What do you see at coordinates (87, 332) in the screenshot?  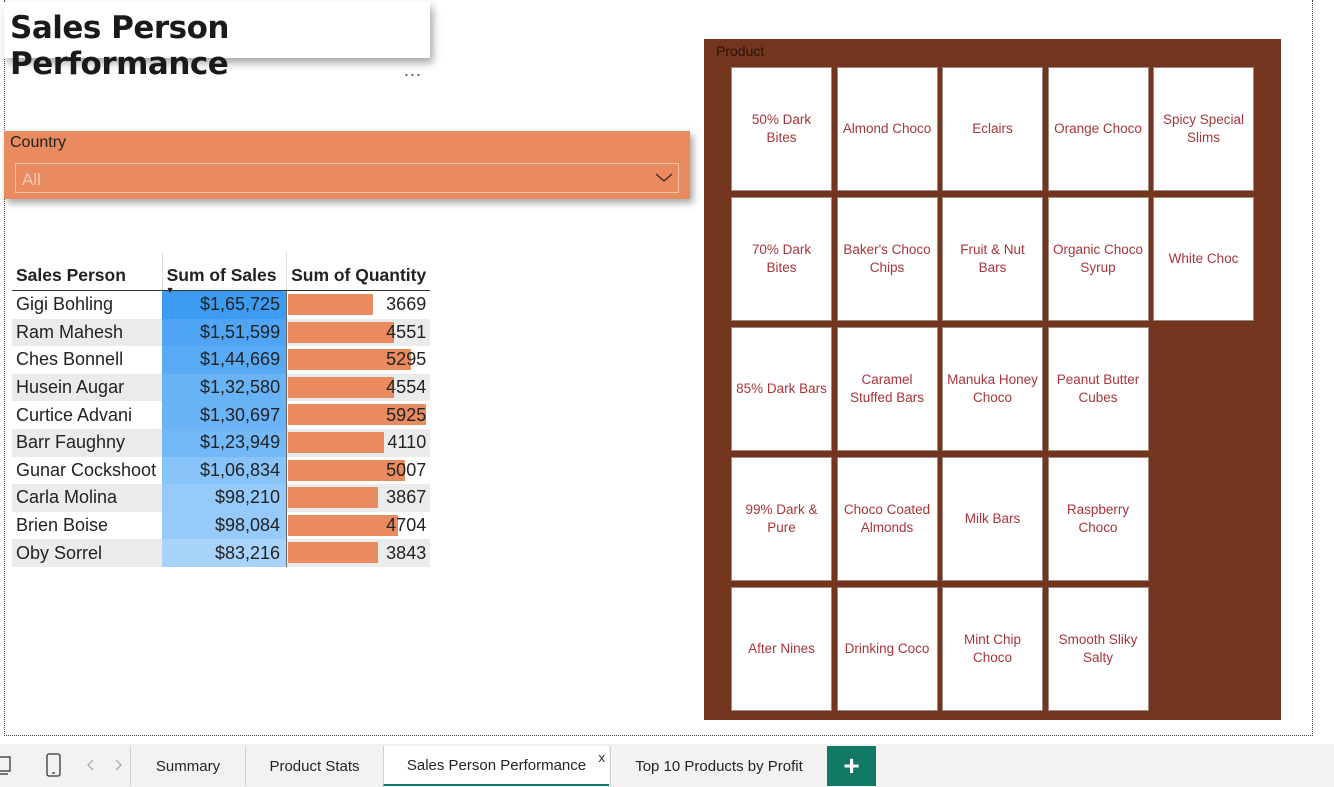 I see `cell-sales-person: Ram Mahesh` at bounding box center [87, 332].